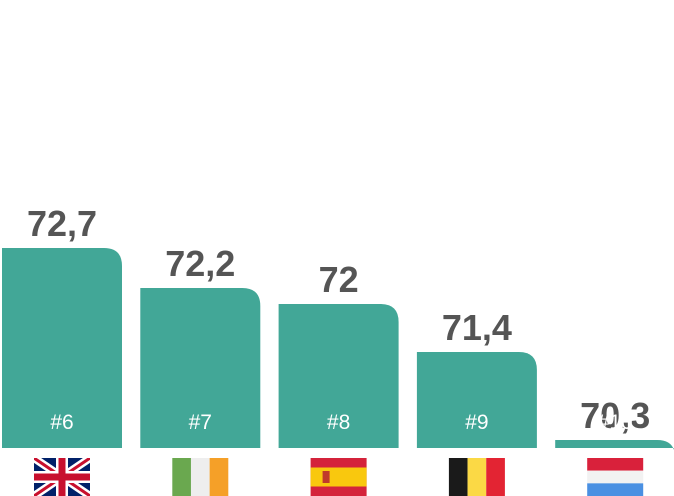 The width and height of the screenshot is (674, 496). What do you see at coordinates (200, 263) in the screenshot?
I see `value-label: 72,2` at bounding box center [200, 263].